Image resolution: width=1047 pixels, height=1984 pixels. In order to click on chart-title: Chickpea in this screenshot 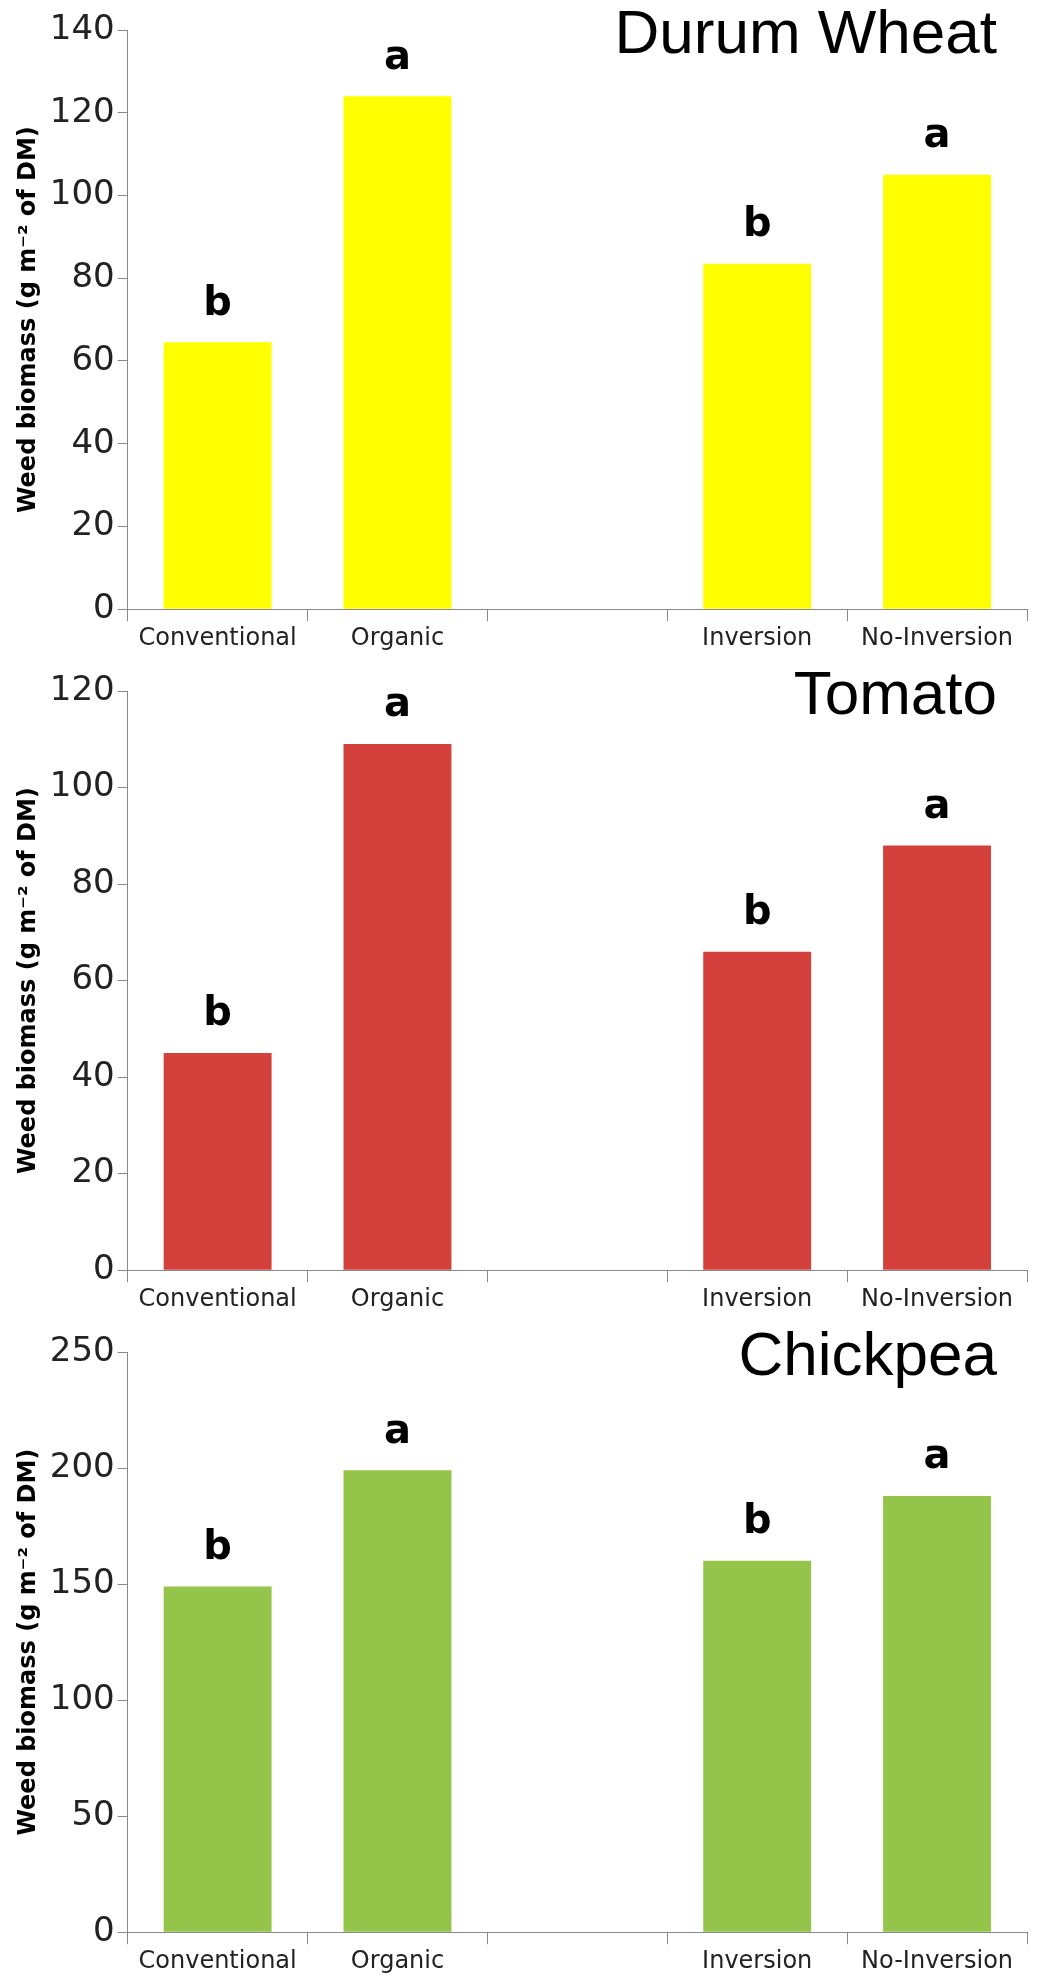, I will do `click(868, 1354)`.